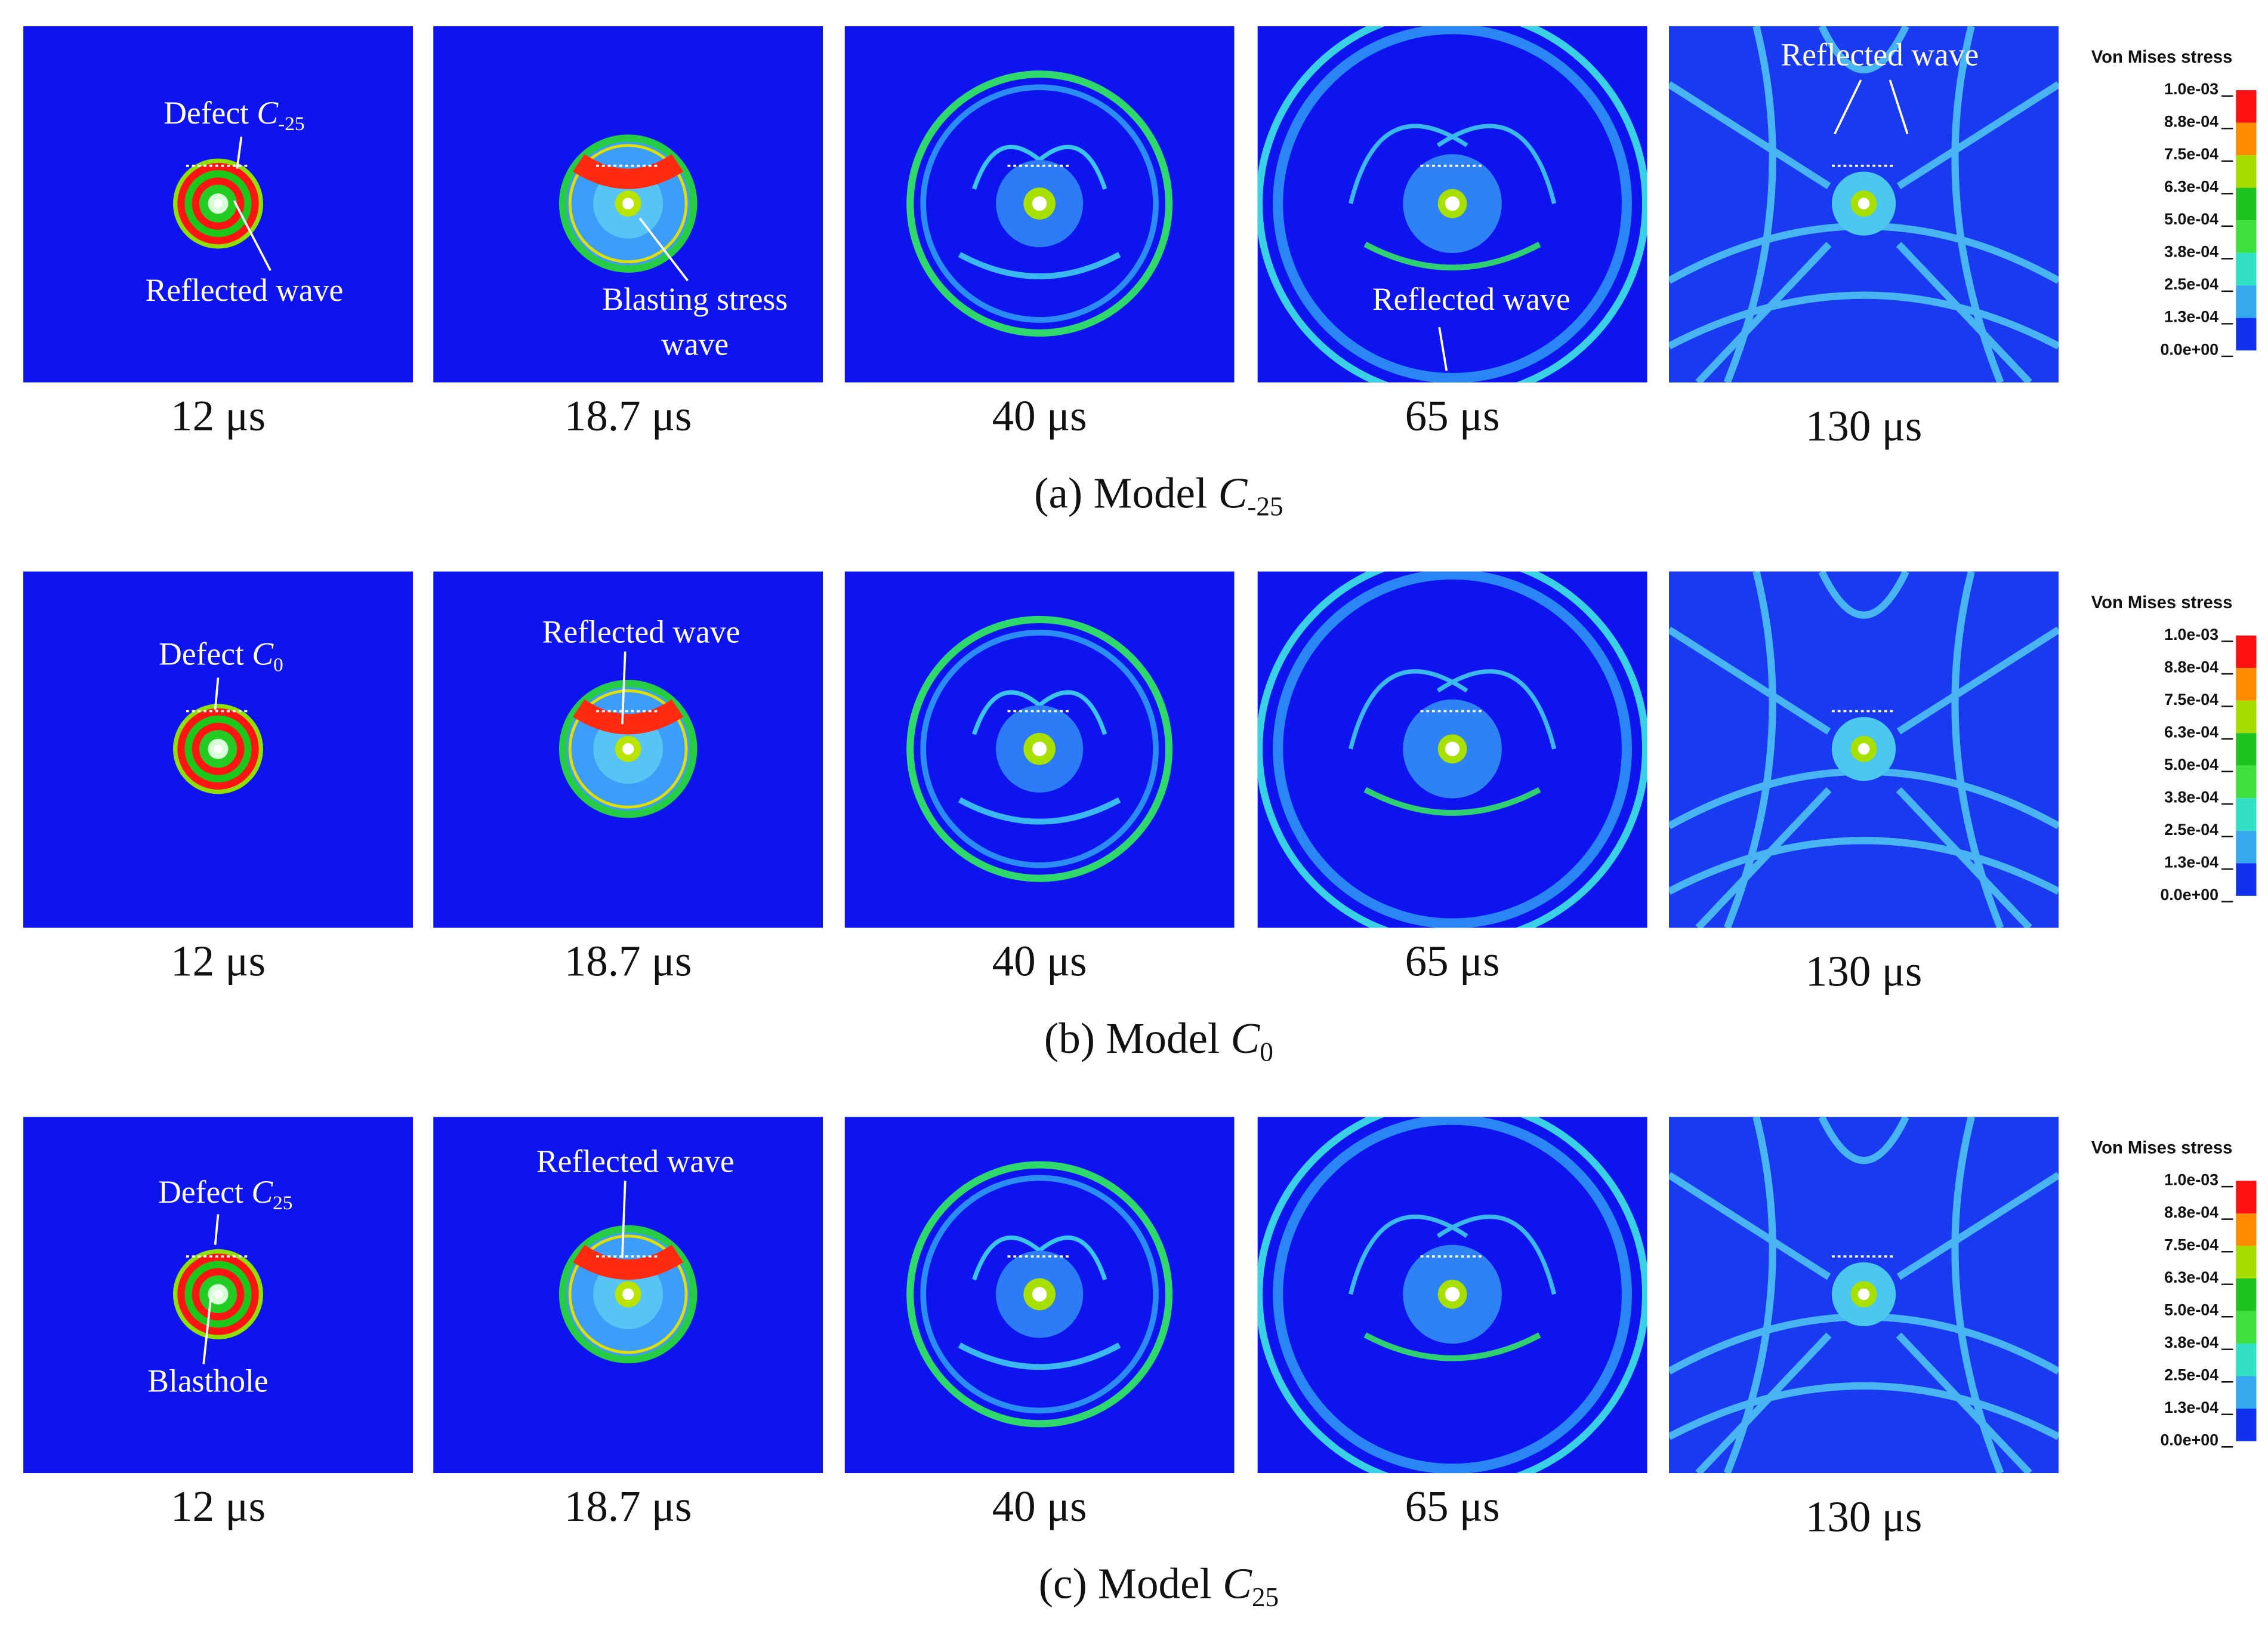  Describe the element at coordinates (695, 344) in the screenshot. I see `annotation: wave` at that location.